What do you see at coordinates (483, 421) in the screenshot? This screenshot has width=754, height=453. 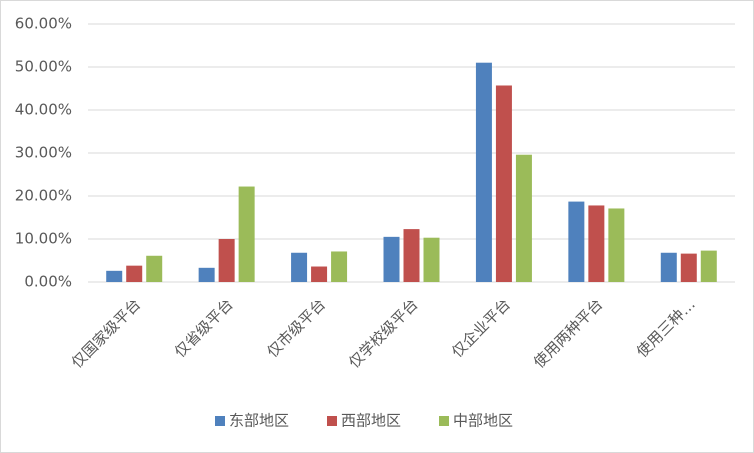 I see `legend-label: 中部地区` at bounding box center [483, 421].